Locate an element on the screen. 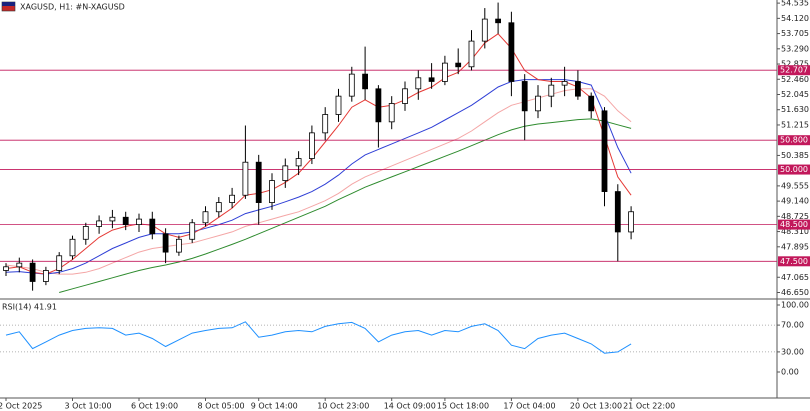 This screenshot has height=411, width=810. rsi-value: 41.91 is located at coordinates (45, 307).